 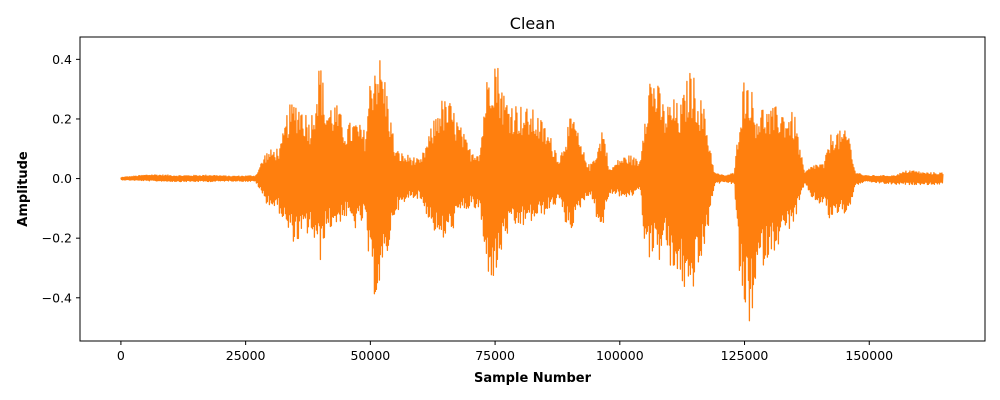 I want to click on x-tick-label: 75000, so click(x=495, y=355).